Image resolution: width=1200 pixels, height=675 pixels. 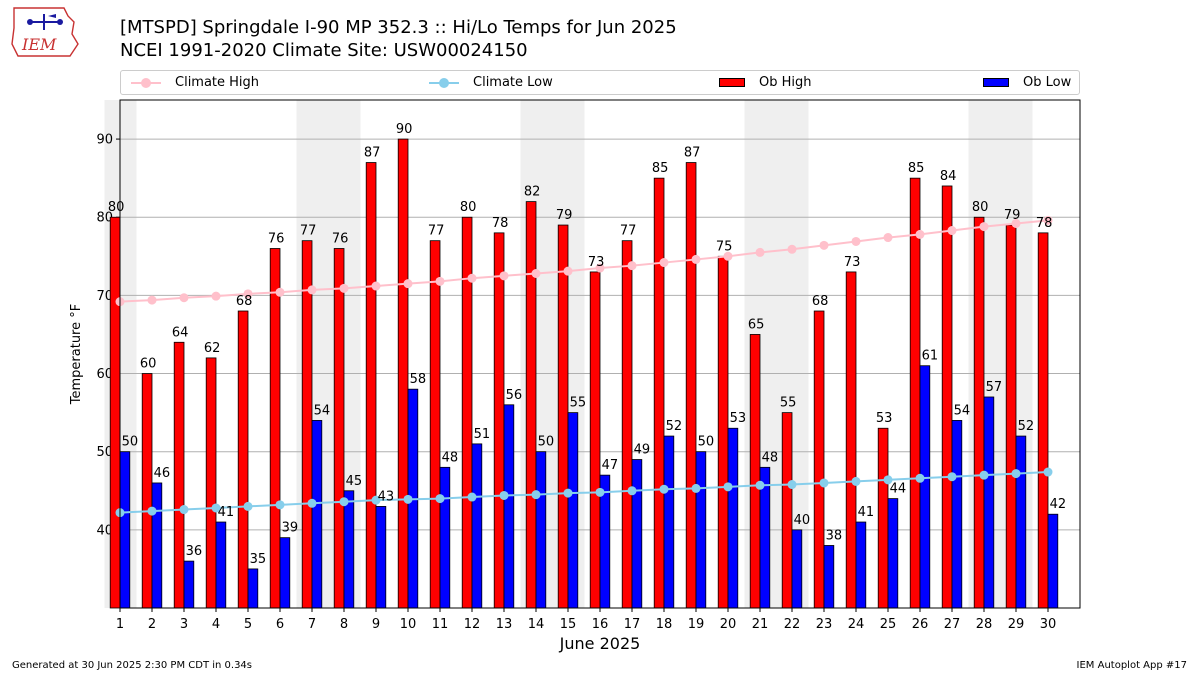 What do you see at coordinates (898, 489) in the screenshot?
I see `ob-low-label: 44` at bounding box center [898, 489].